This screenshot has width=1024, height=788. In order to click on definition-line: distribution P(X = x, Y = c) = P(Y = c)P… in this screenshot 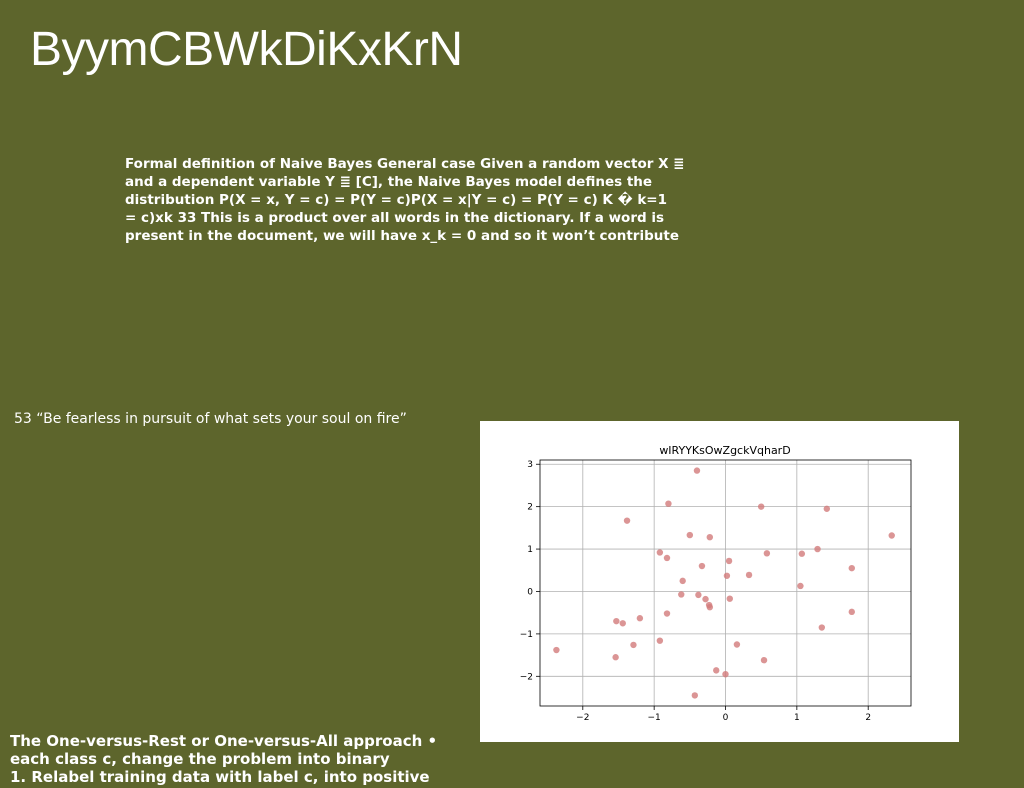, I will do `click(396, 200)`.